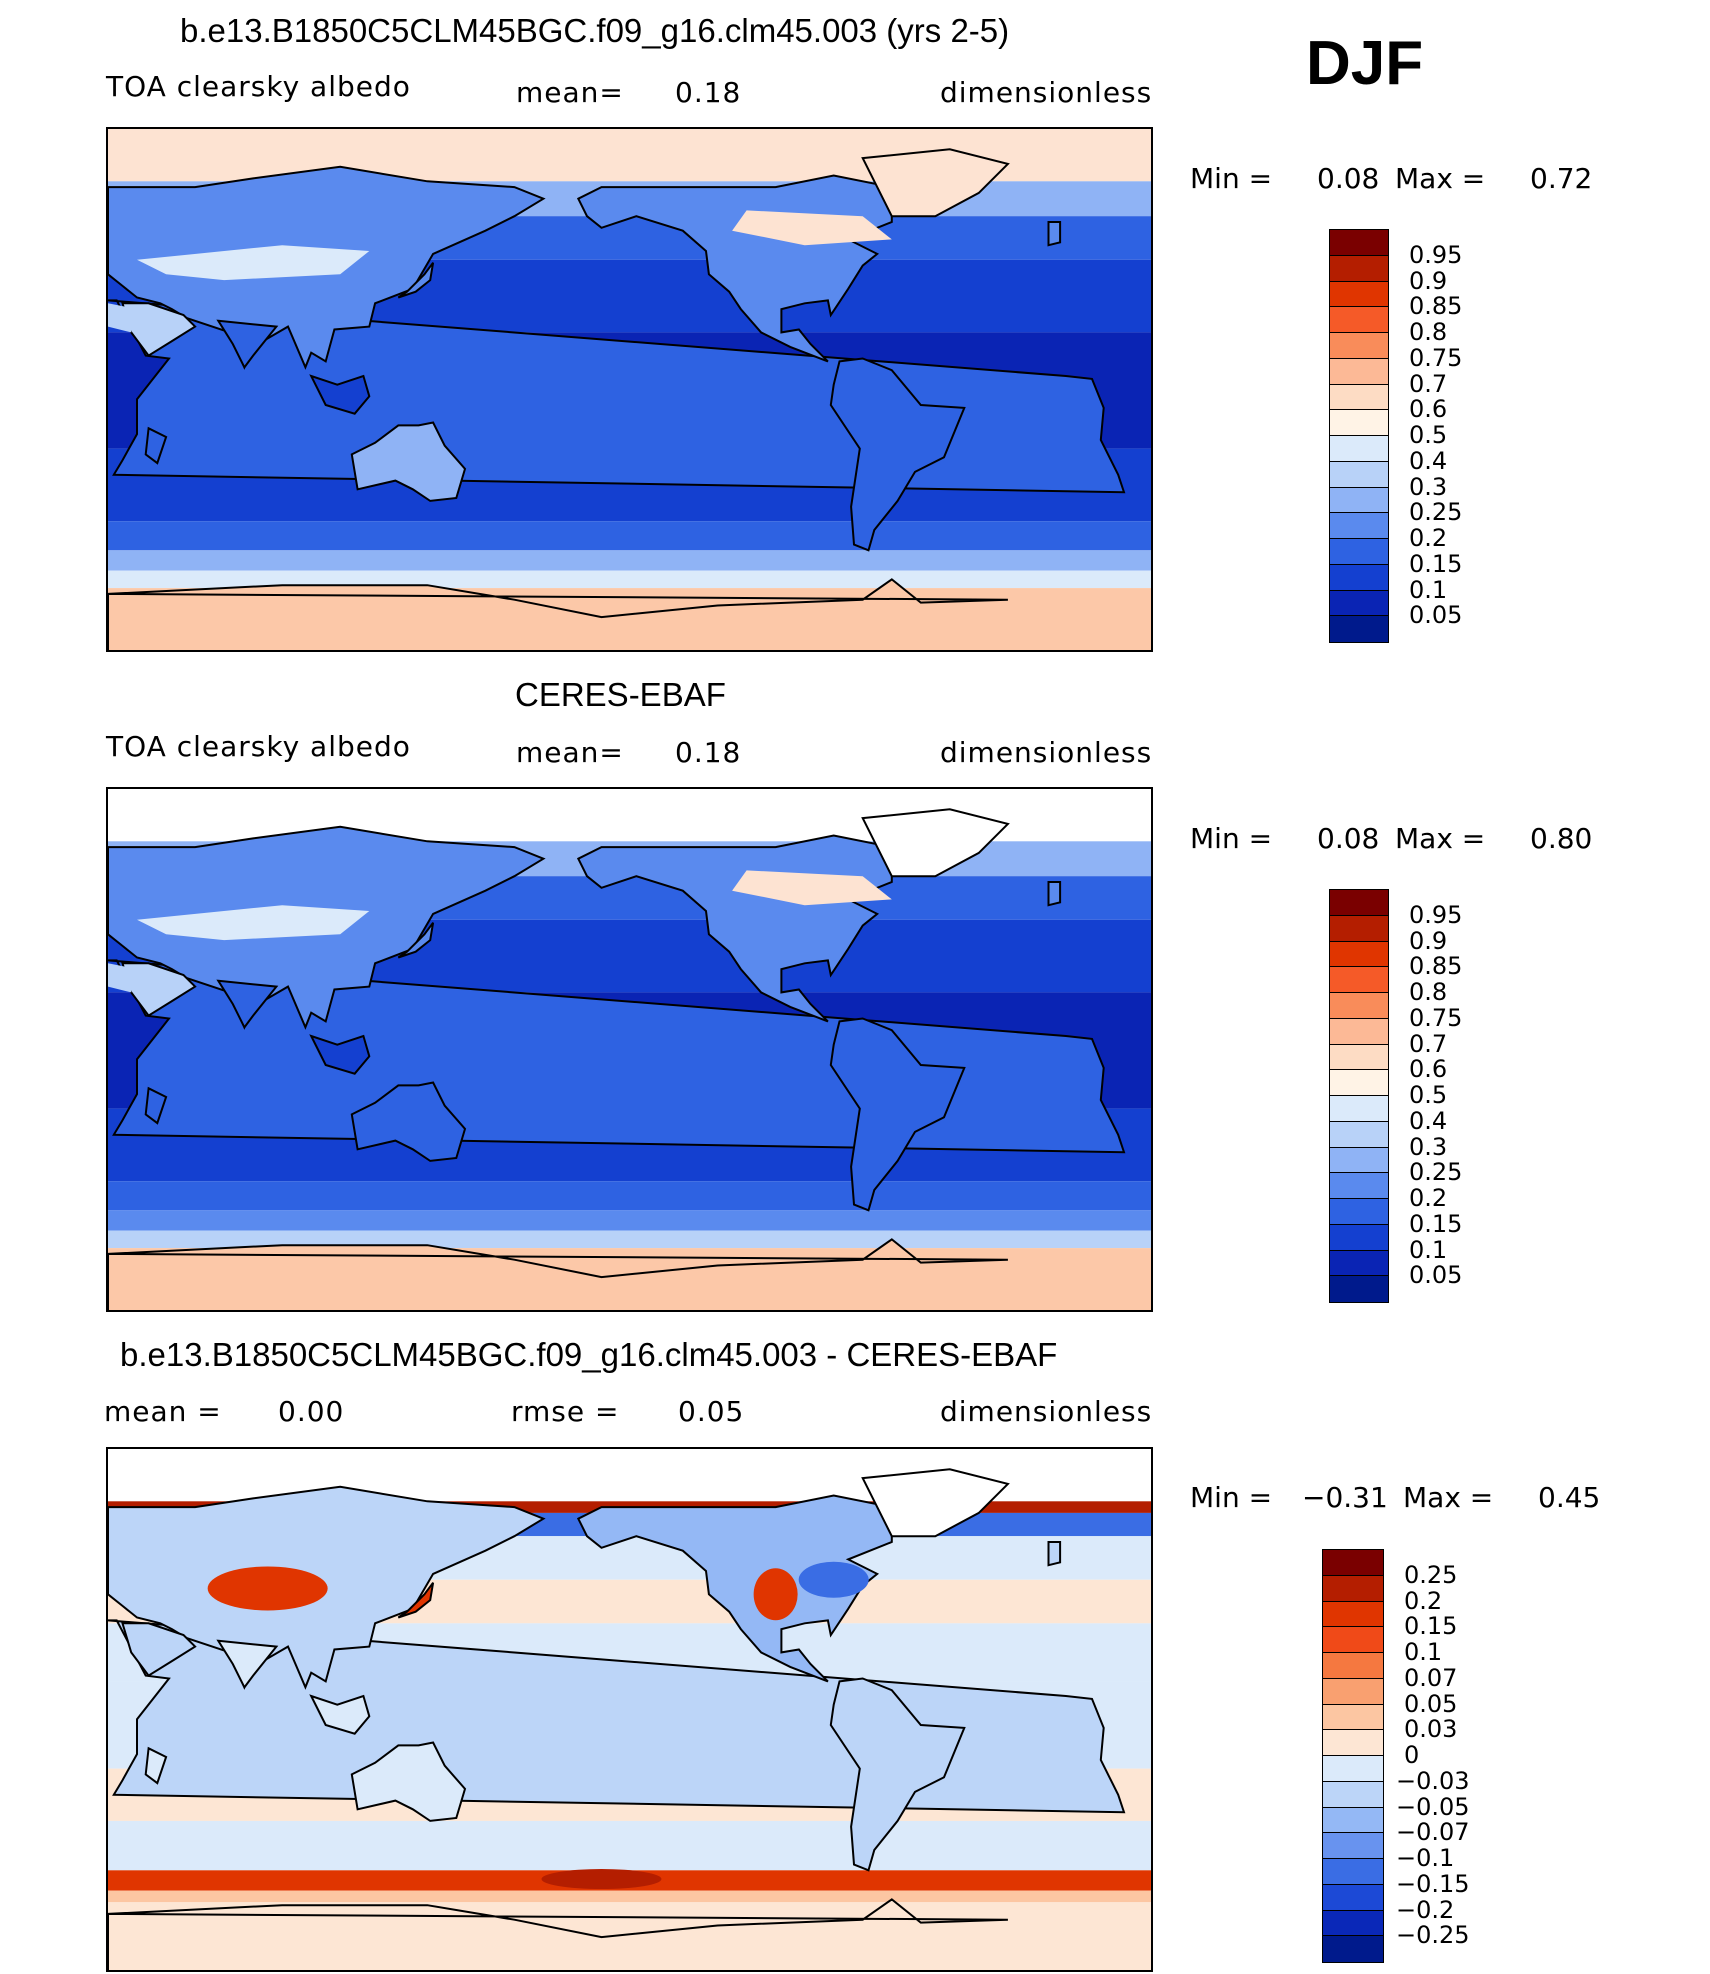 The width and height of the screenshot is (1710, 1974). What do you see at coordinates (1046, 1411) in the screenshot?
I see `panel3-units: dimensionless` at bounding box center [1046, 1411].